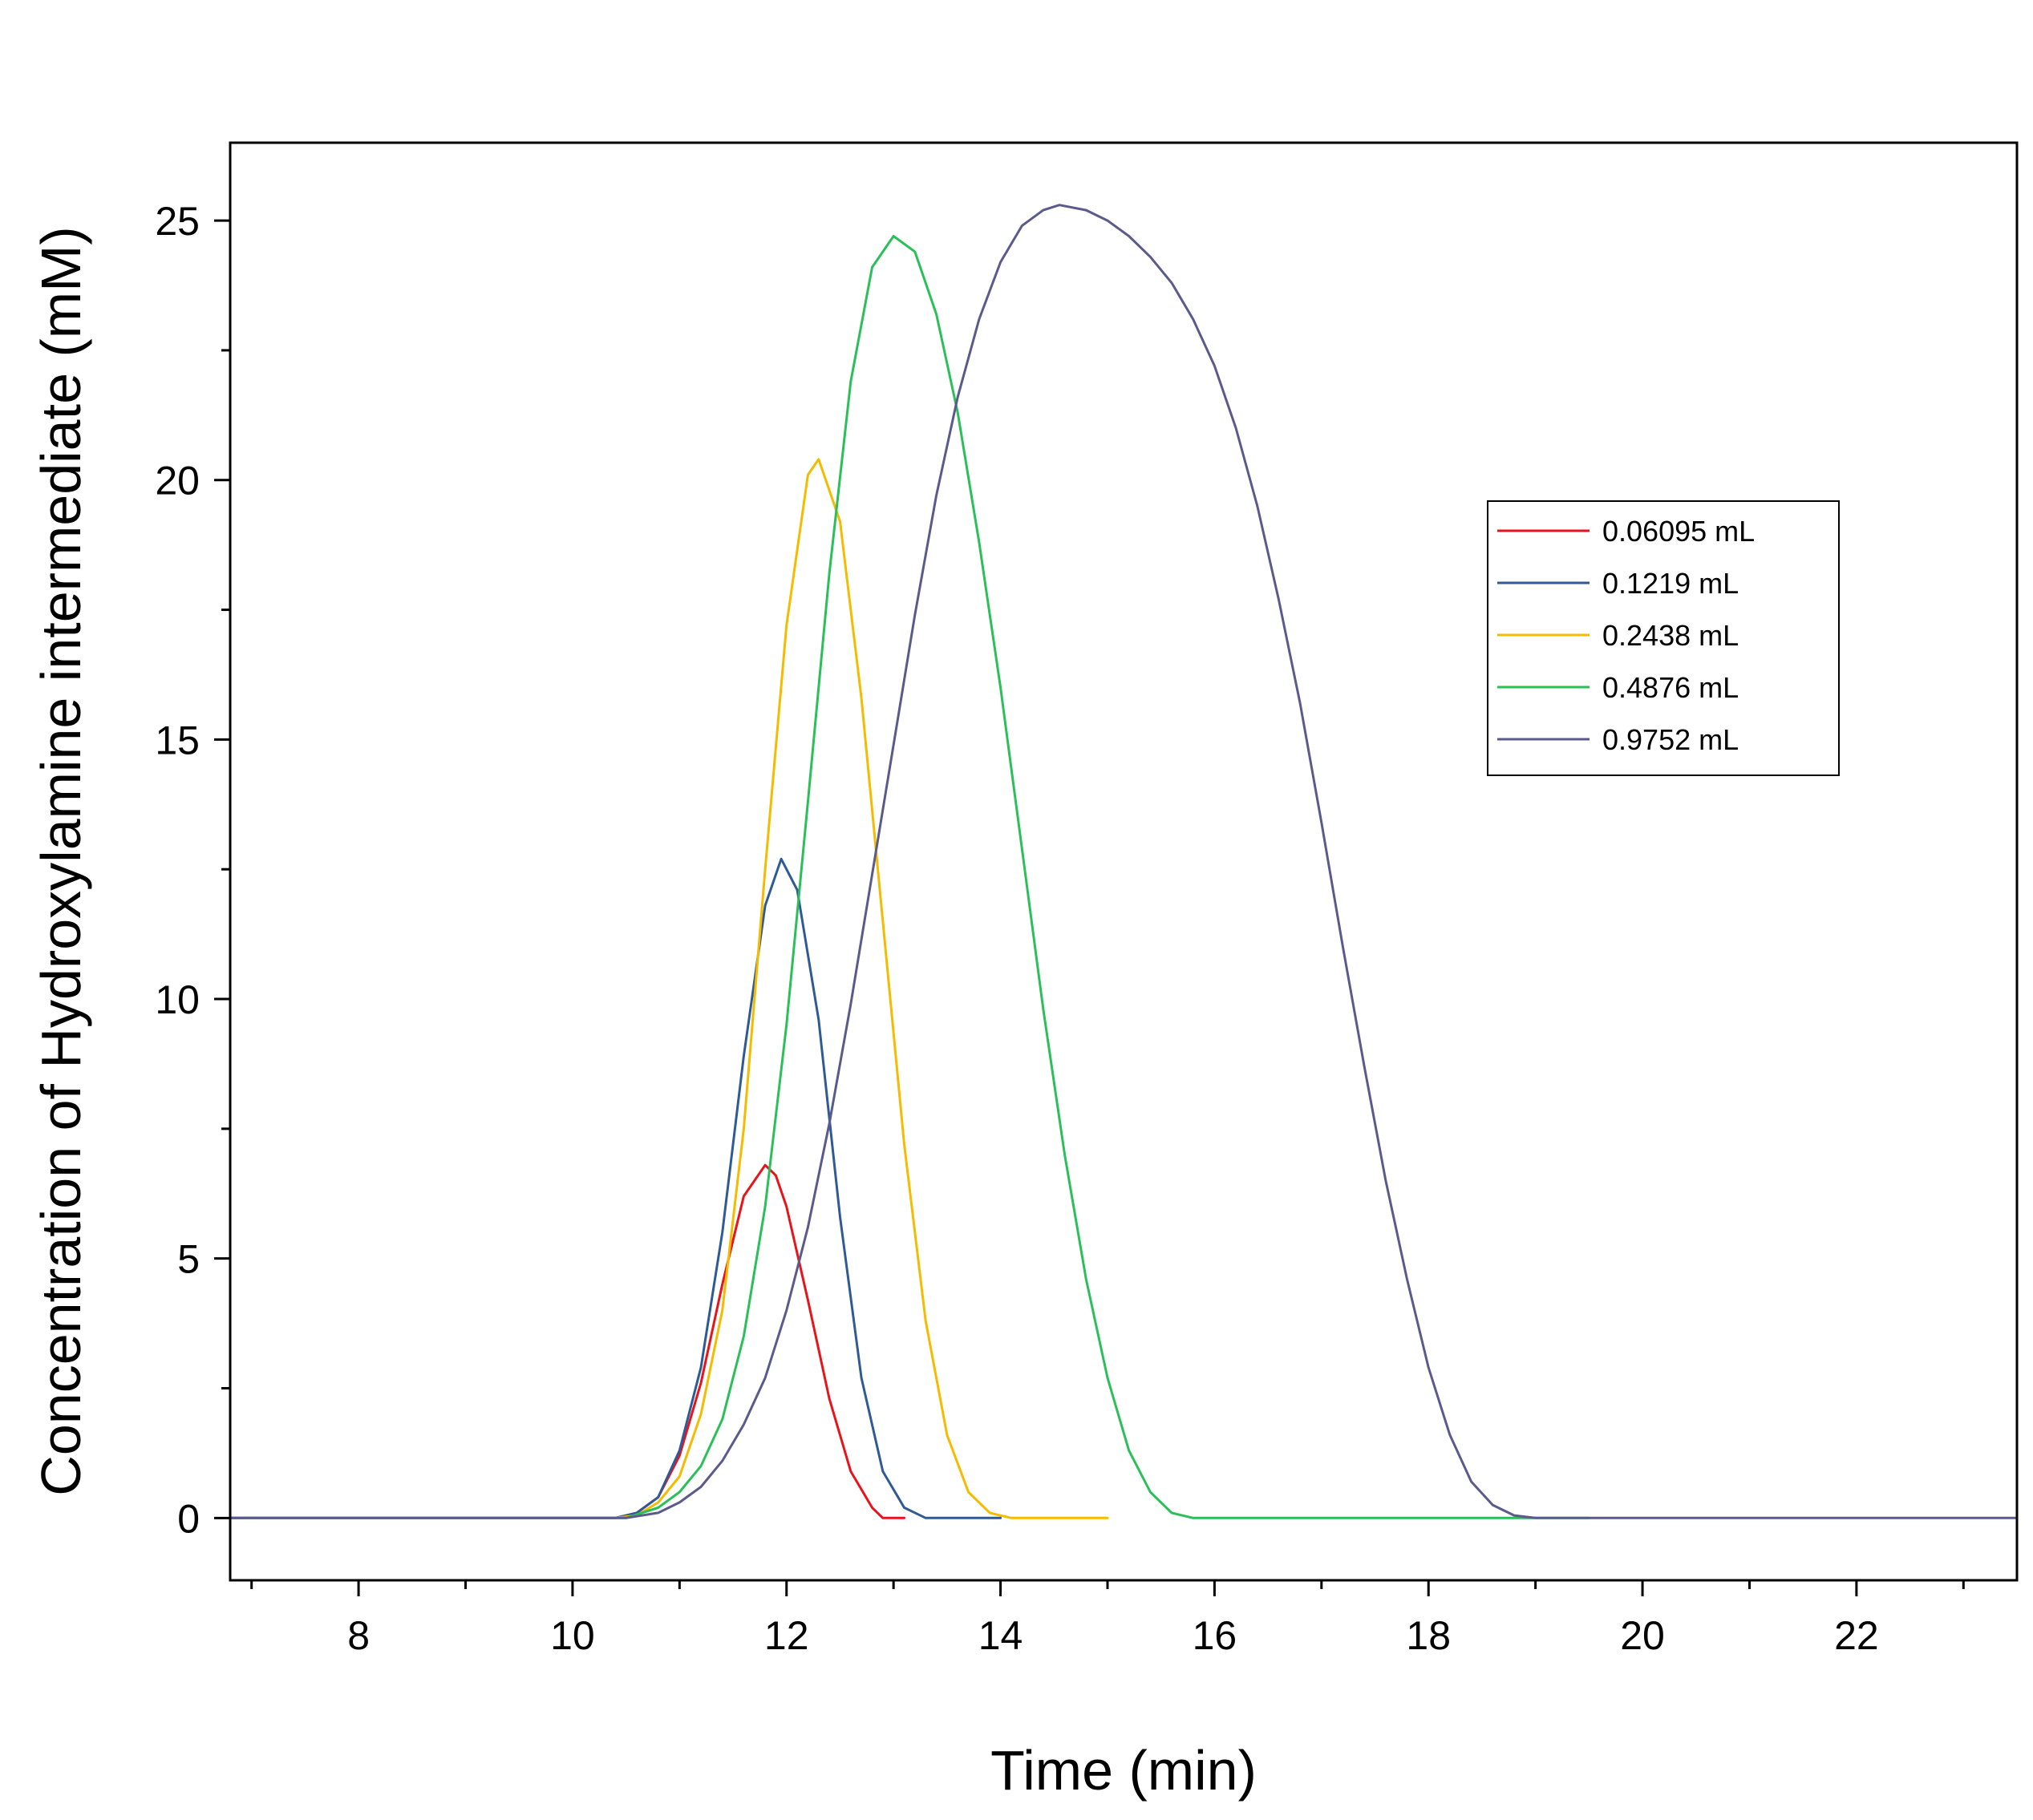  Describe the element at coordinates (1642, 1636) in the screenshot. I see `x-tick-label: 20` at that location.